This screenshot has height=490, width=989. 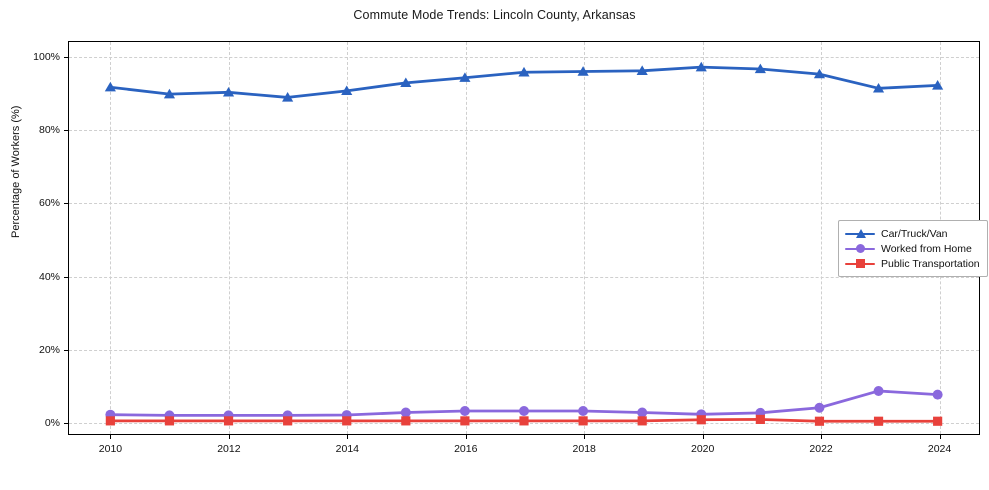 What do you see at coordinates (466, 449) in the screenshot?
I see `x-tick-label: 2016` at bounding box center [466, 449].